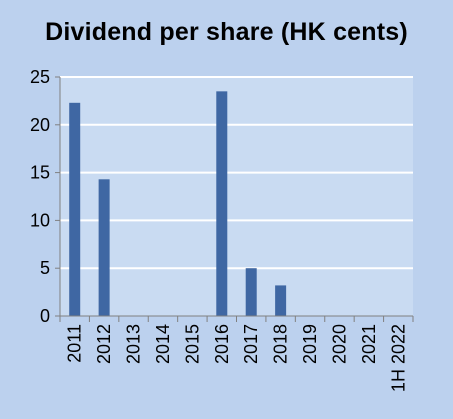 Image resolution: width=453 pixels, height=419 pixels. Describe the element at coordinates (45, 316) in the screenshot. I see `y-tick-label: 0` at that location.